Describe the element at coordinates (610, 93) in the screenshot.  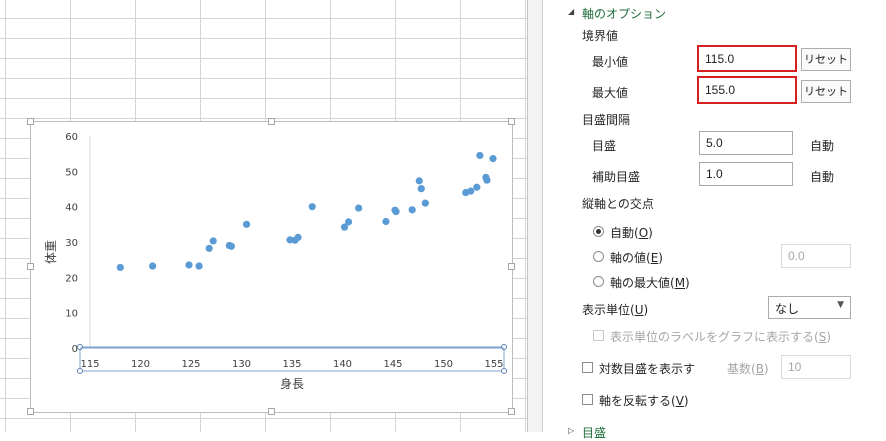
I see `max-label: 最大値` at that location.